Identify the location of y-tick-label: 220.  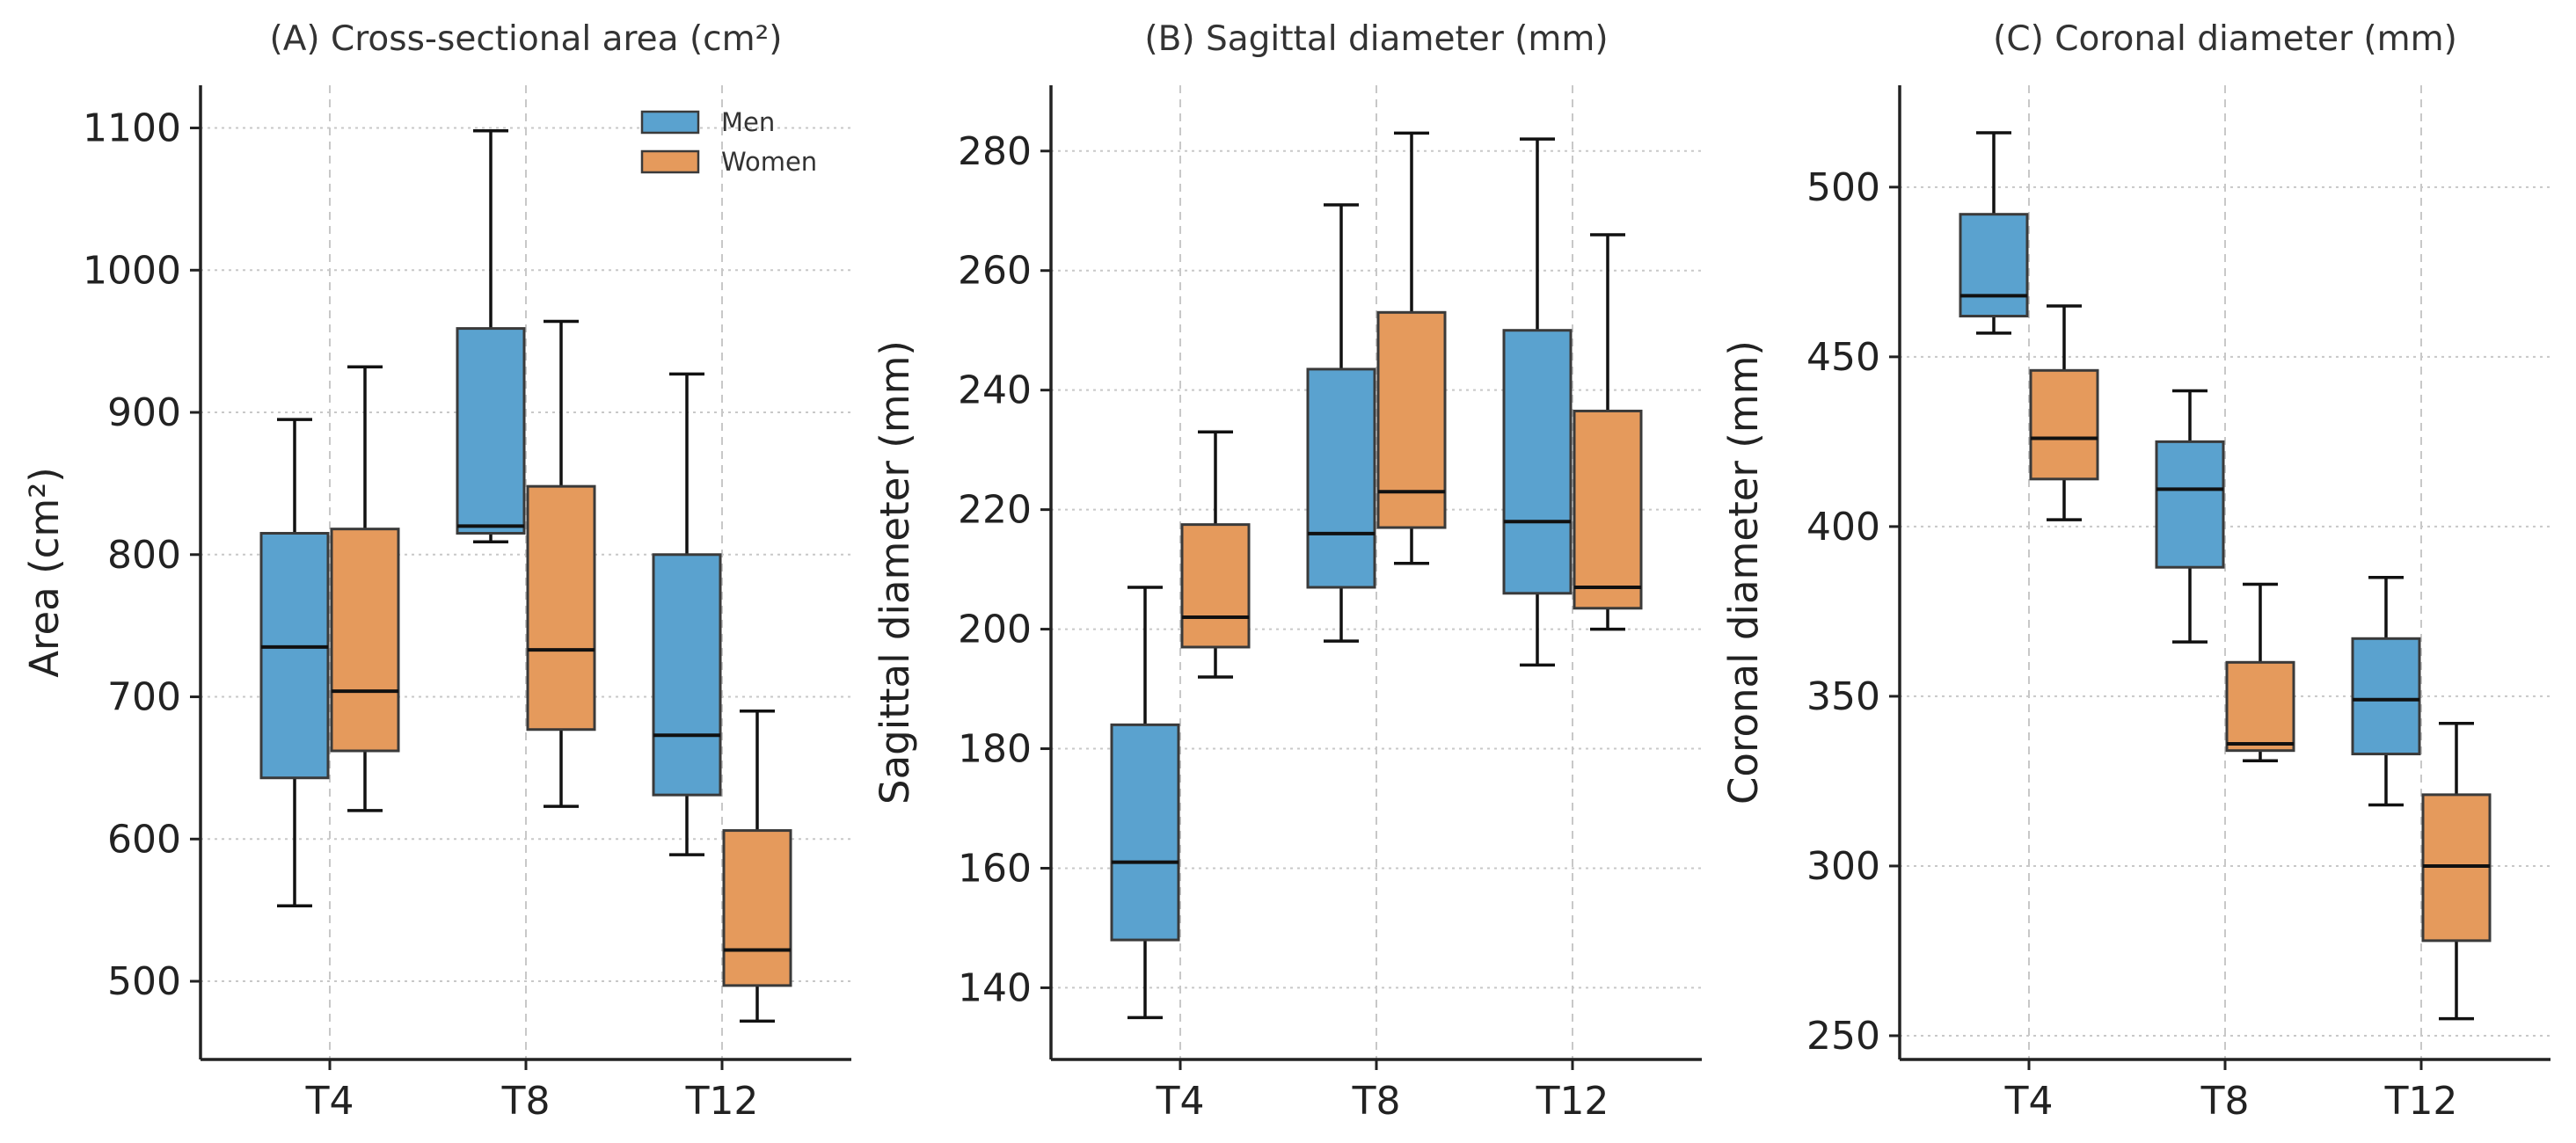
(995, 511).